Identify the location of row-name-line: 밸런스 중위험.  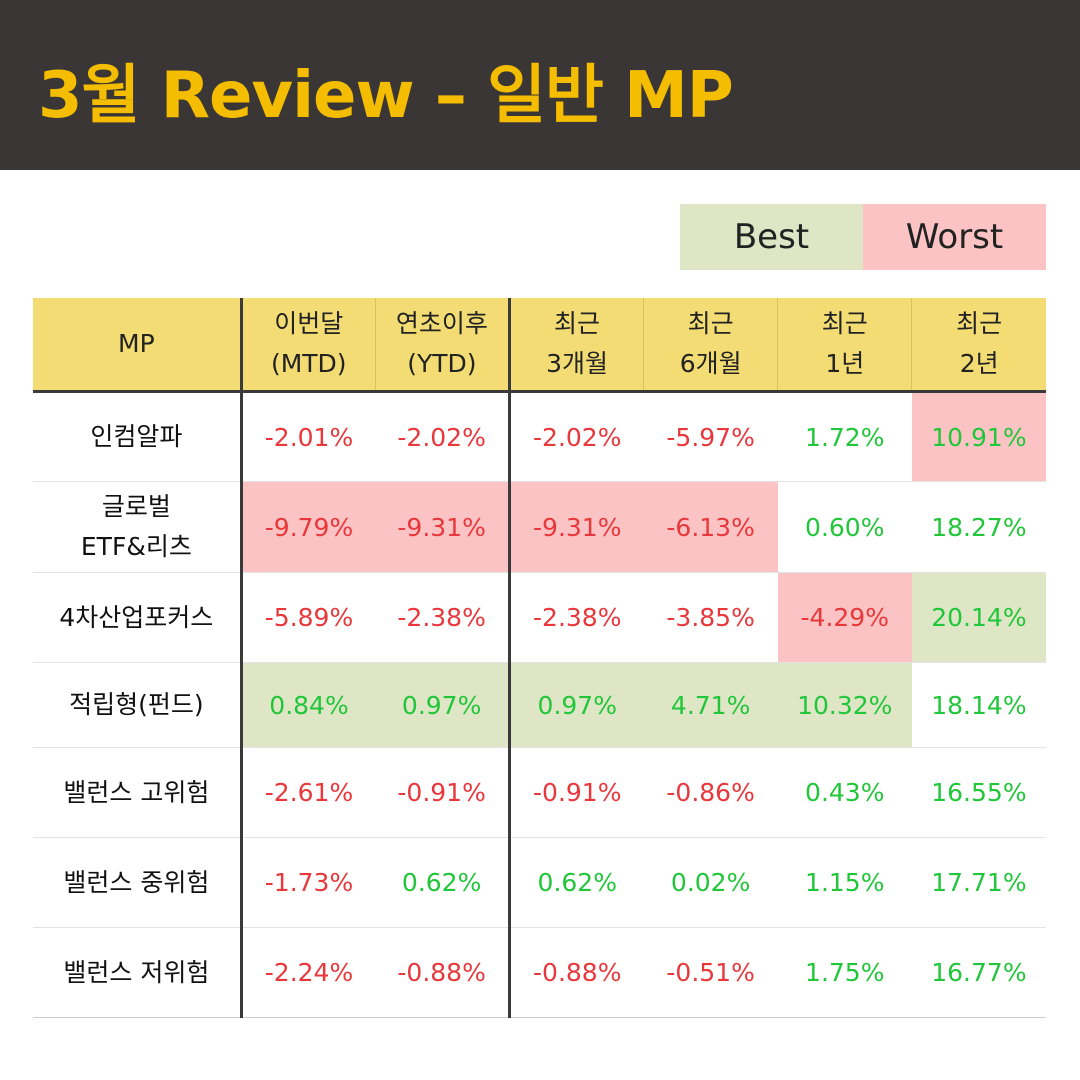
(136, 882).